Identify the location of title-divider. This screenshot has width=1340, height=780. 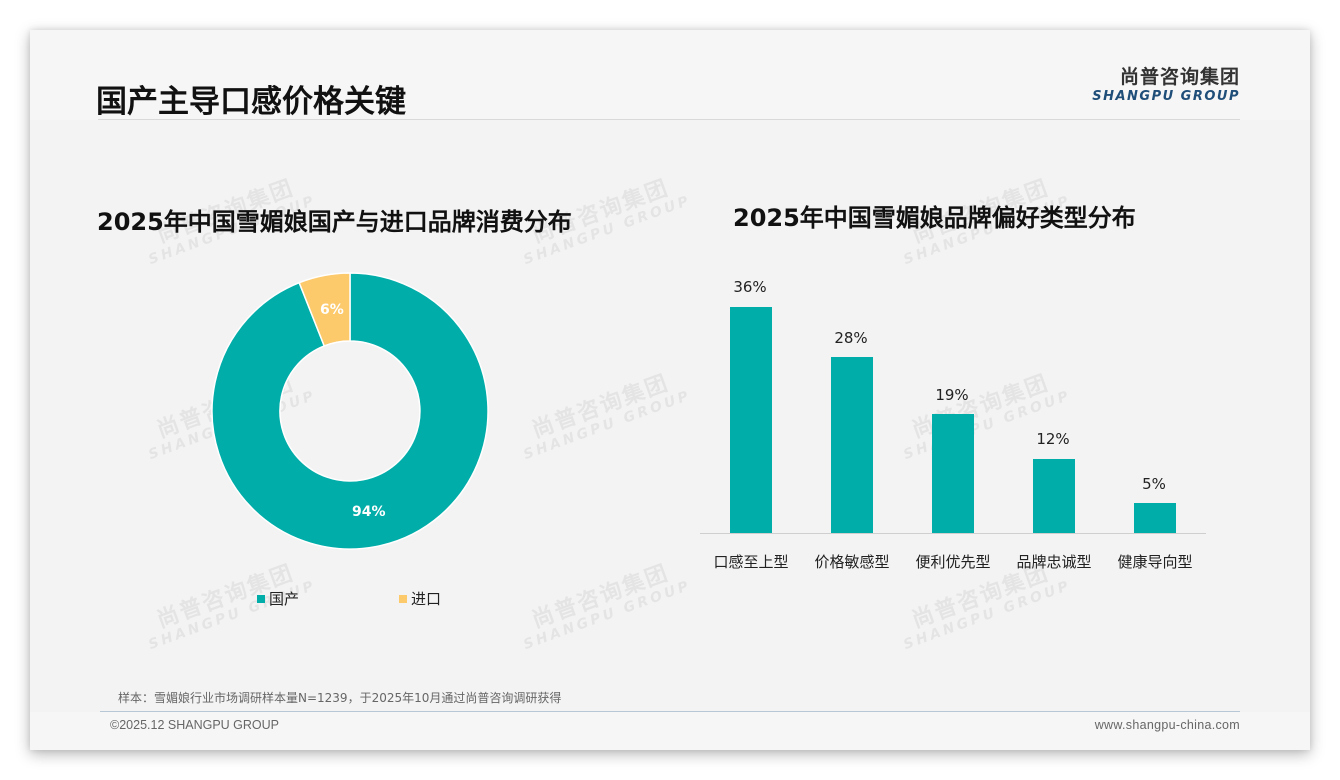
(669, 119).